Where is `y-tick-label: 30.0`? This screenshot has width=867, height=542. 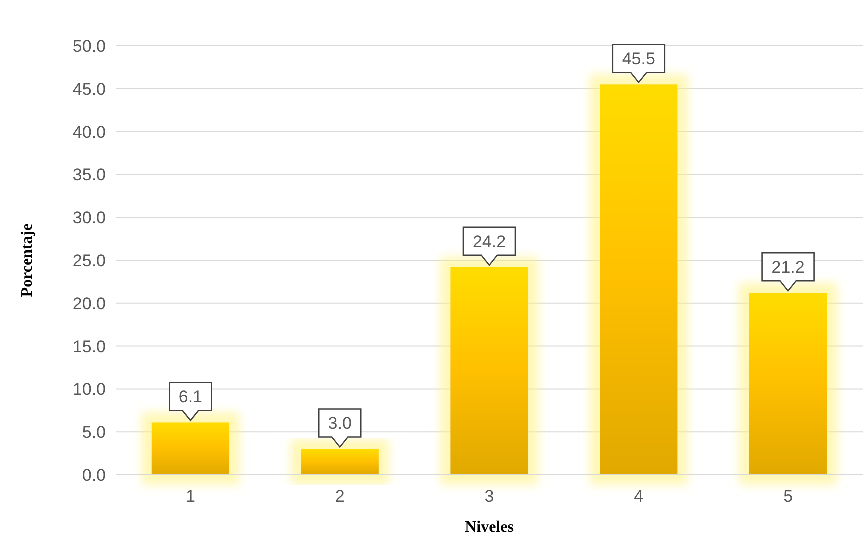 y-tick-label: 30.0 is located at coordinates (89, 218).